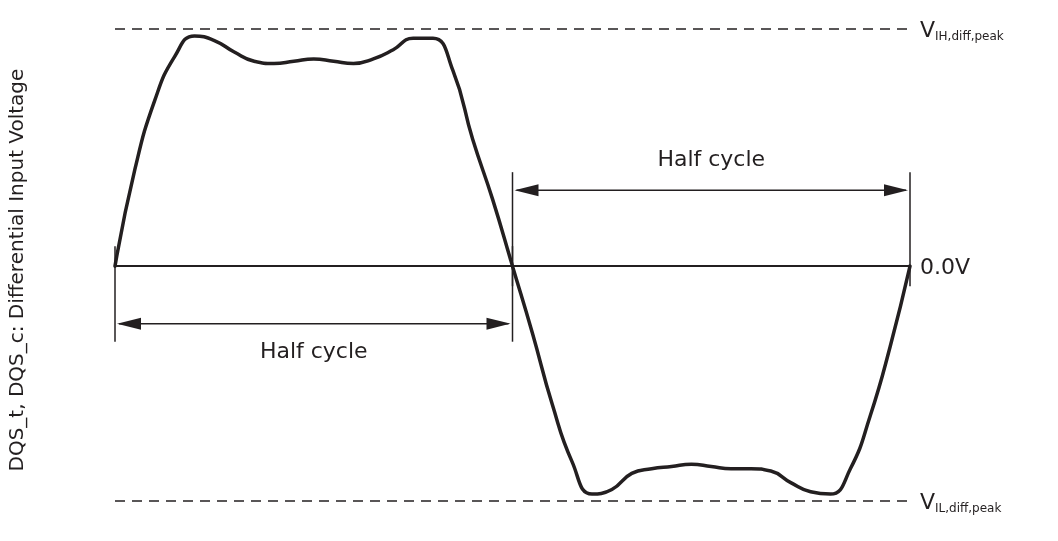  Describe the element at coordinates (945, 266) in the screenshot. I see `ref-line-label: 0.0V` at that location.